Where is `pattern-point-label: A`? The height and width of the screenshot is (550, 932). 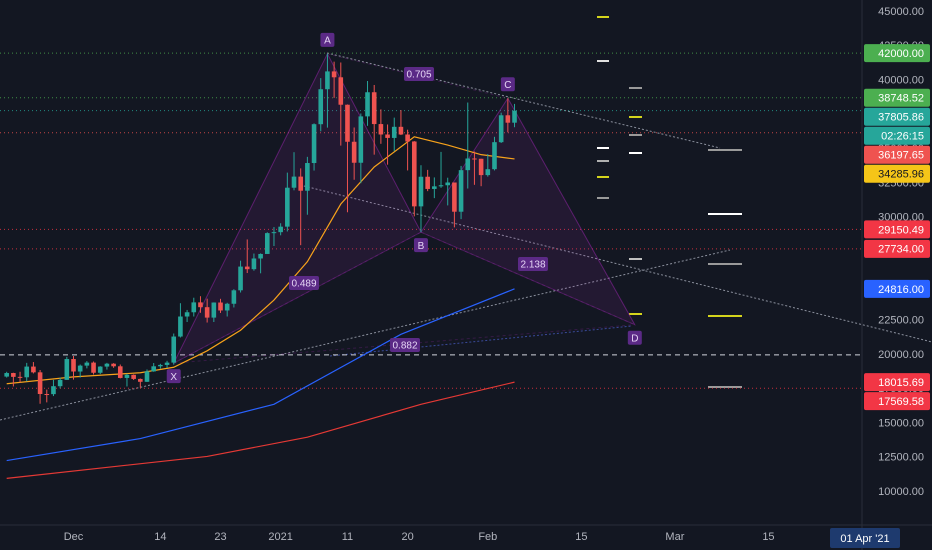
pattern-point-label: A is located at coordinates (327, 40).